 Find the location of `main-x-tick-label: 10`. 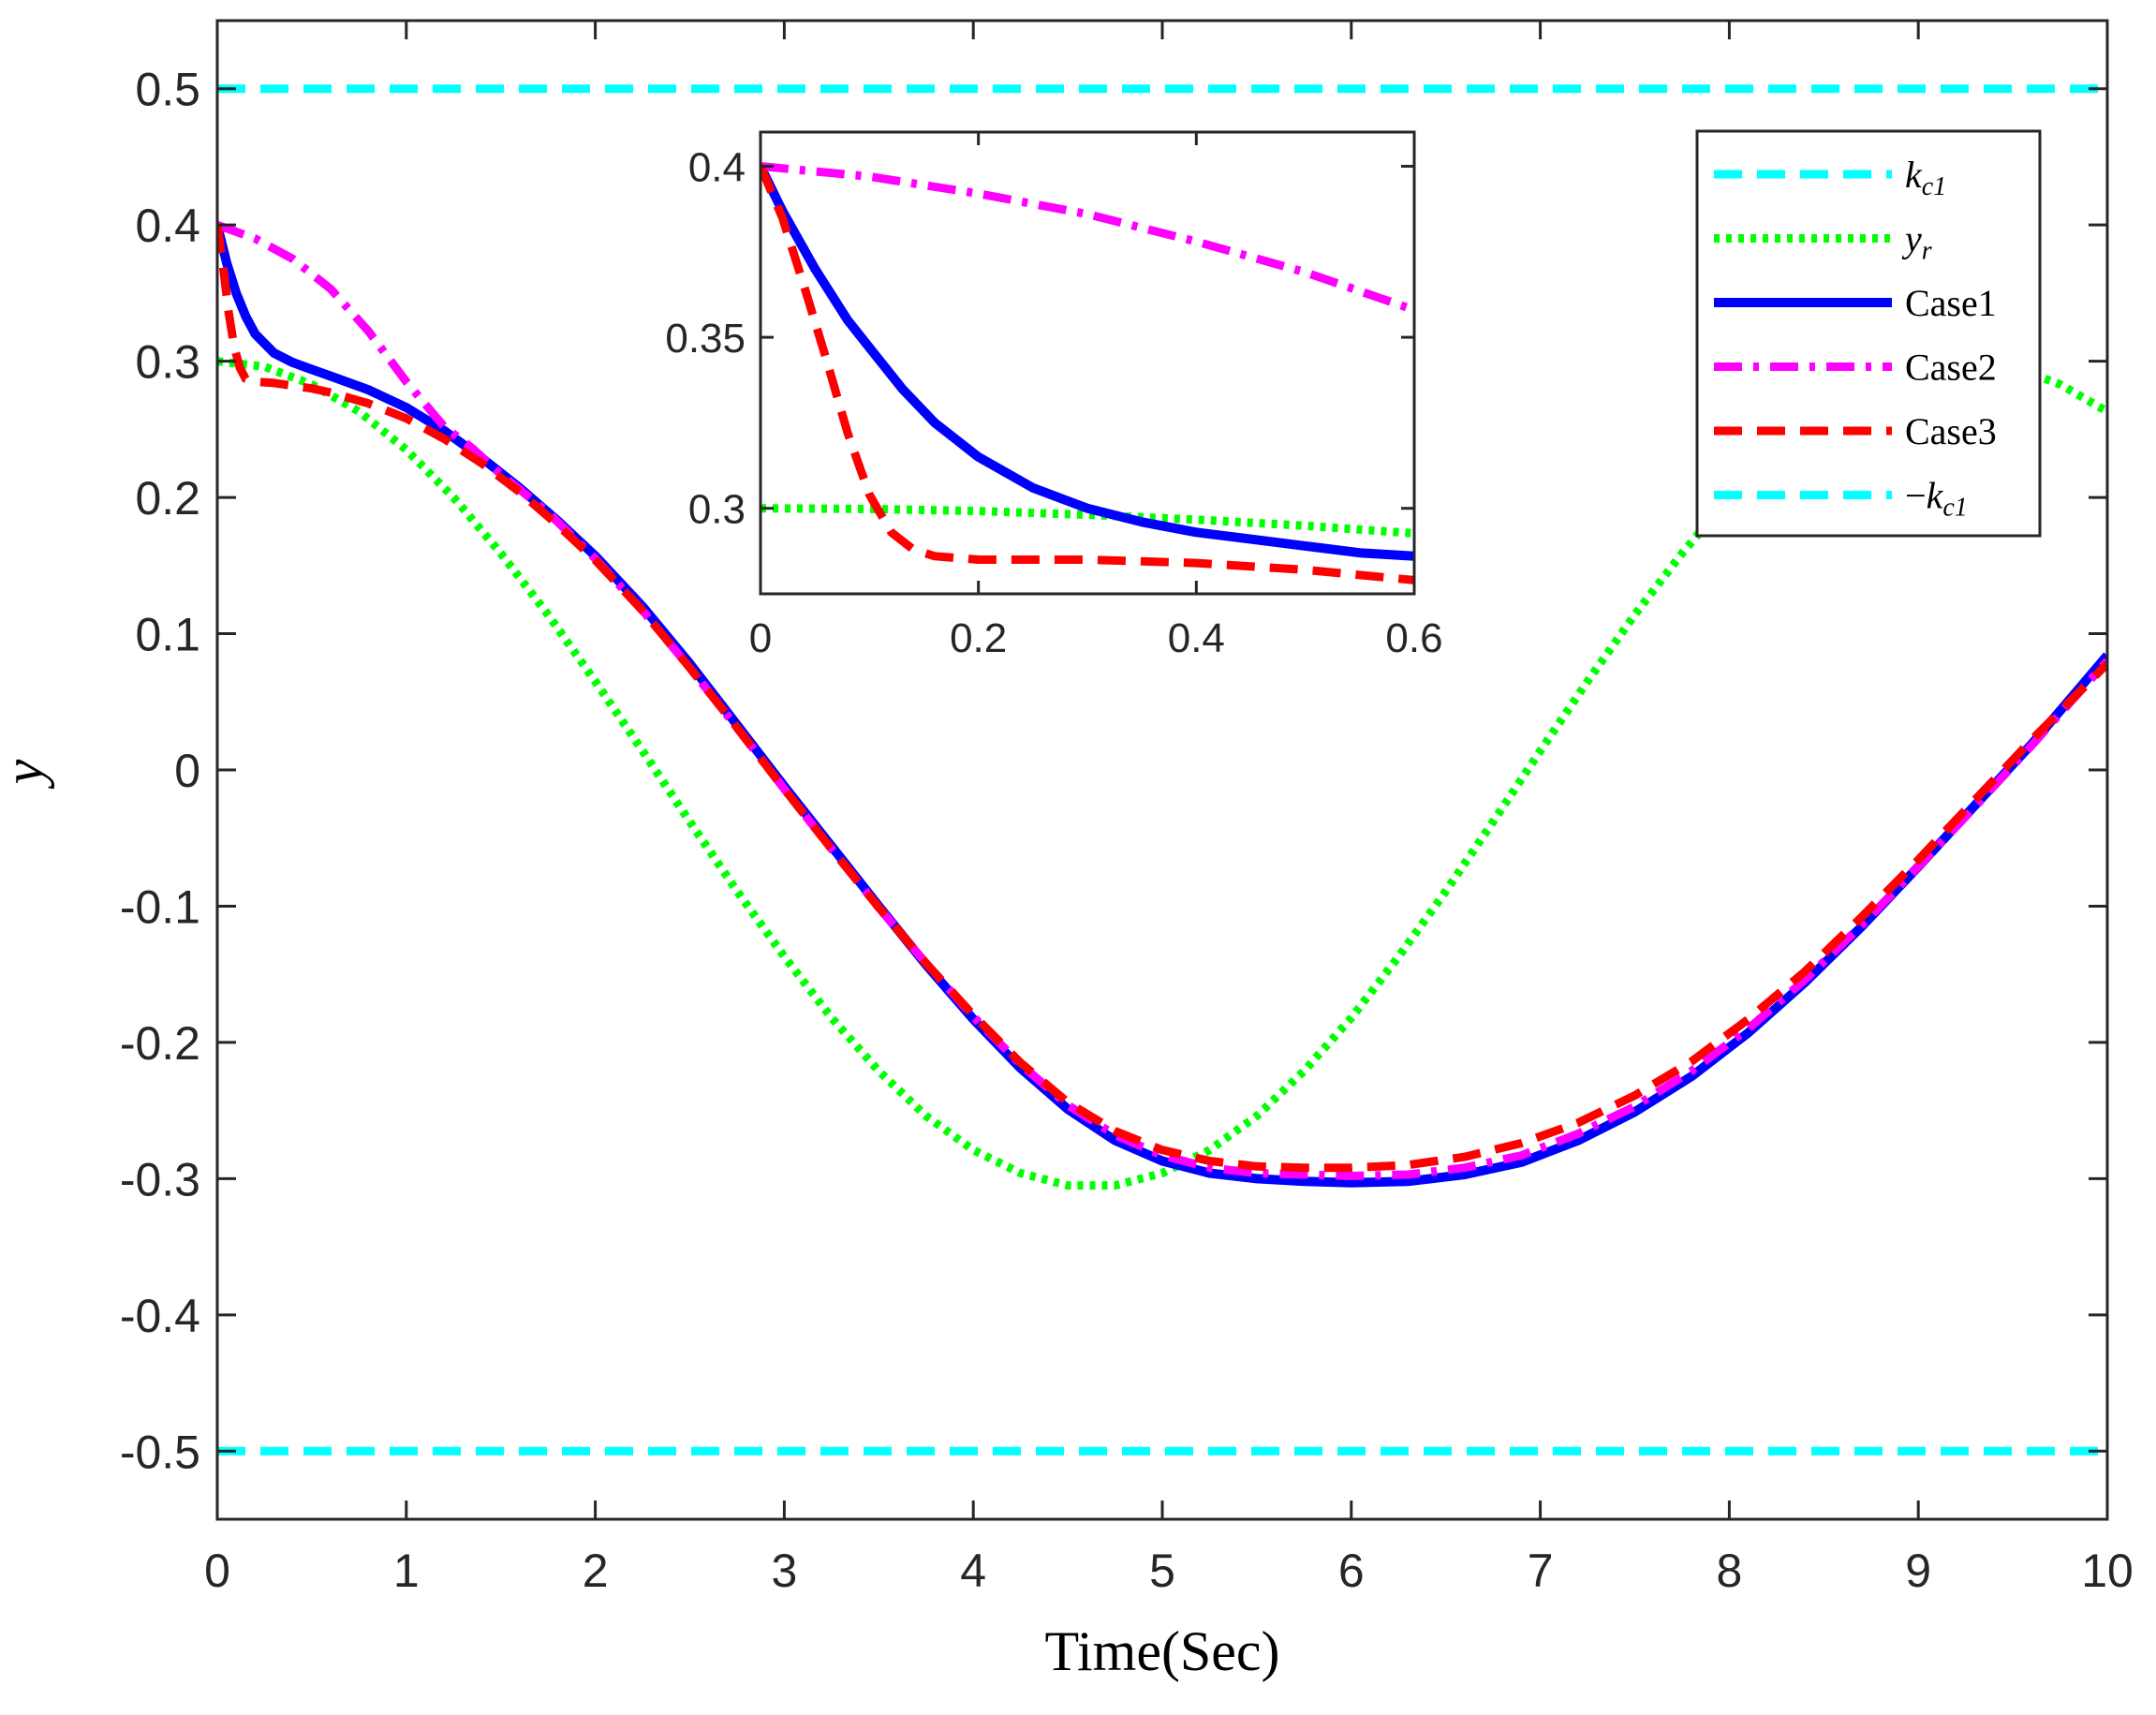

main-x-tick-label: 10 is located at coordinates (2107, 1571).